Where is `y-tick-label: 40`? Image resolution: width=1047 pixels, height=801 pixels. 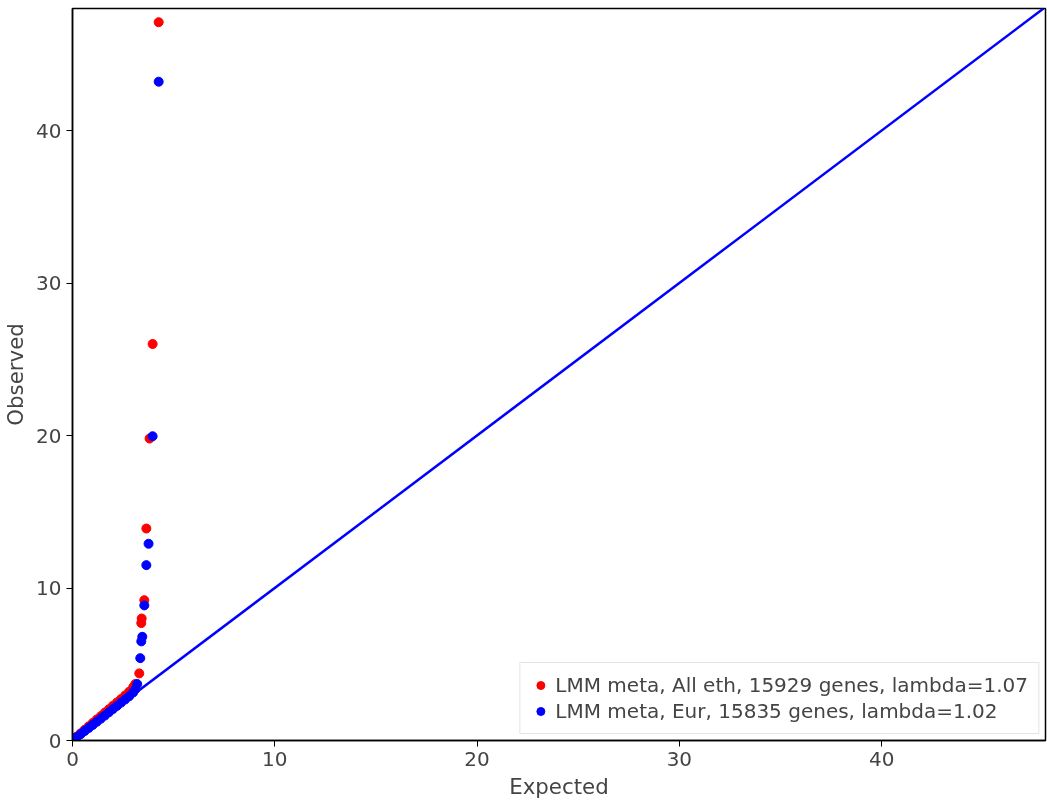 y-tick-label: 40 is located at coordinates (49, 130).